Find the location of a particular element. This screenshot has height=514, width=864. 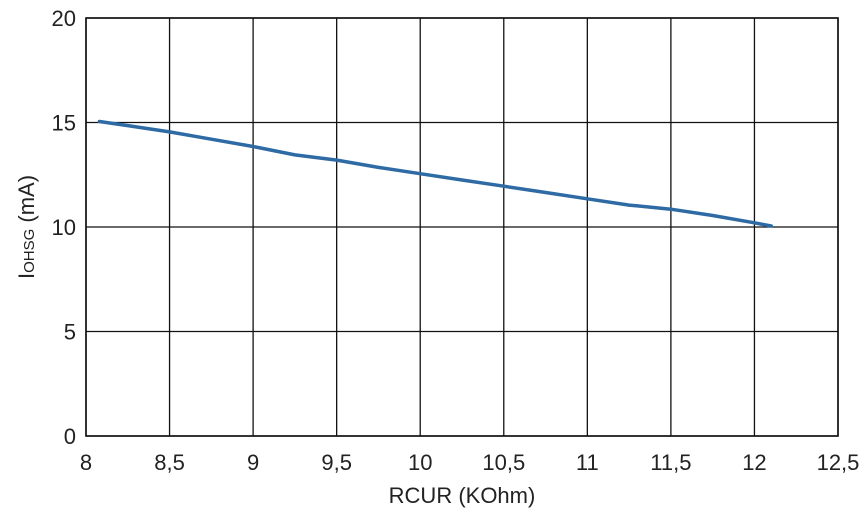

x-axis-title: RCUR (KOhm) is located at coordinates (462, 495).